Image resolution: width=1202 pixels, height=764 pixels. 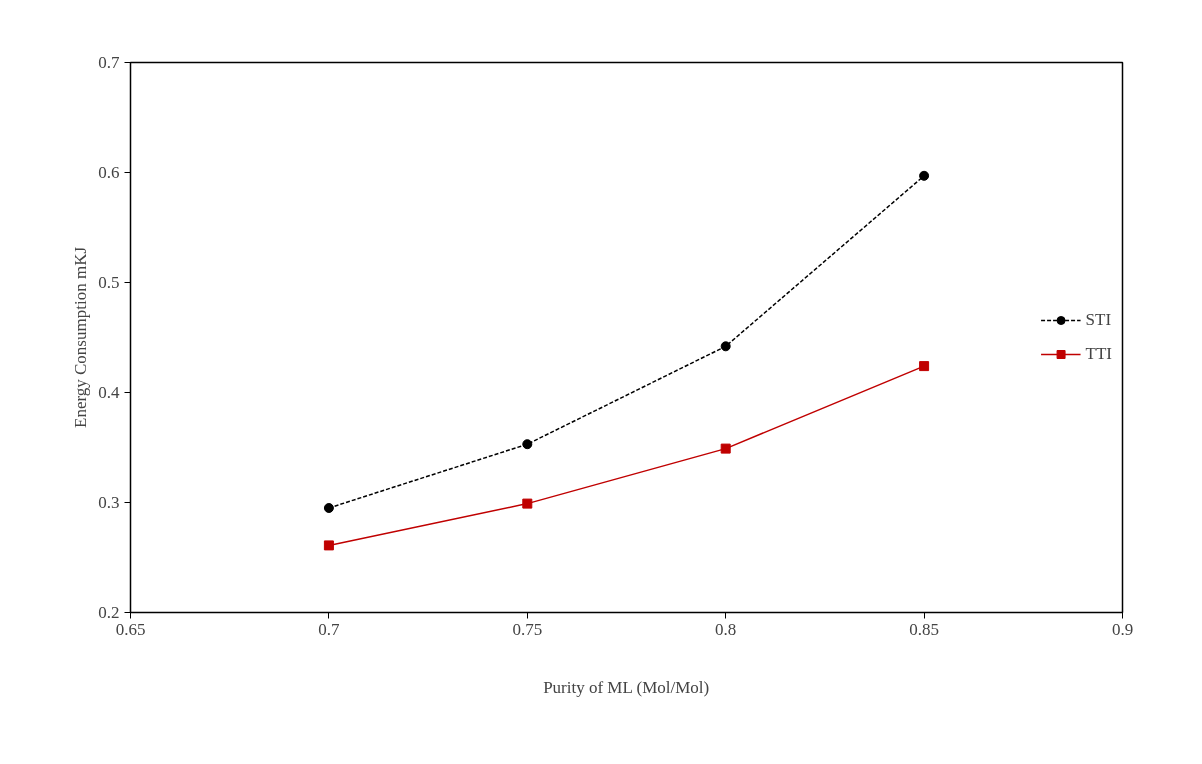 I want to click on y-tick-label: 0.4, so click(x=109, y=392).